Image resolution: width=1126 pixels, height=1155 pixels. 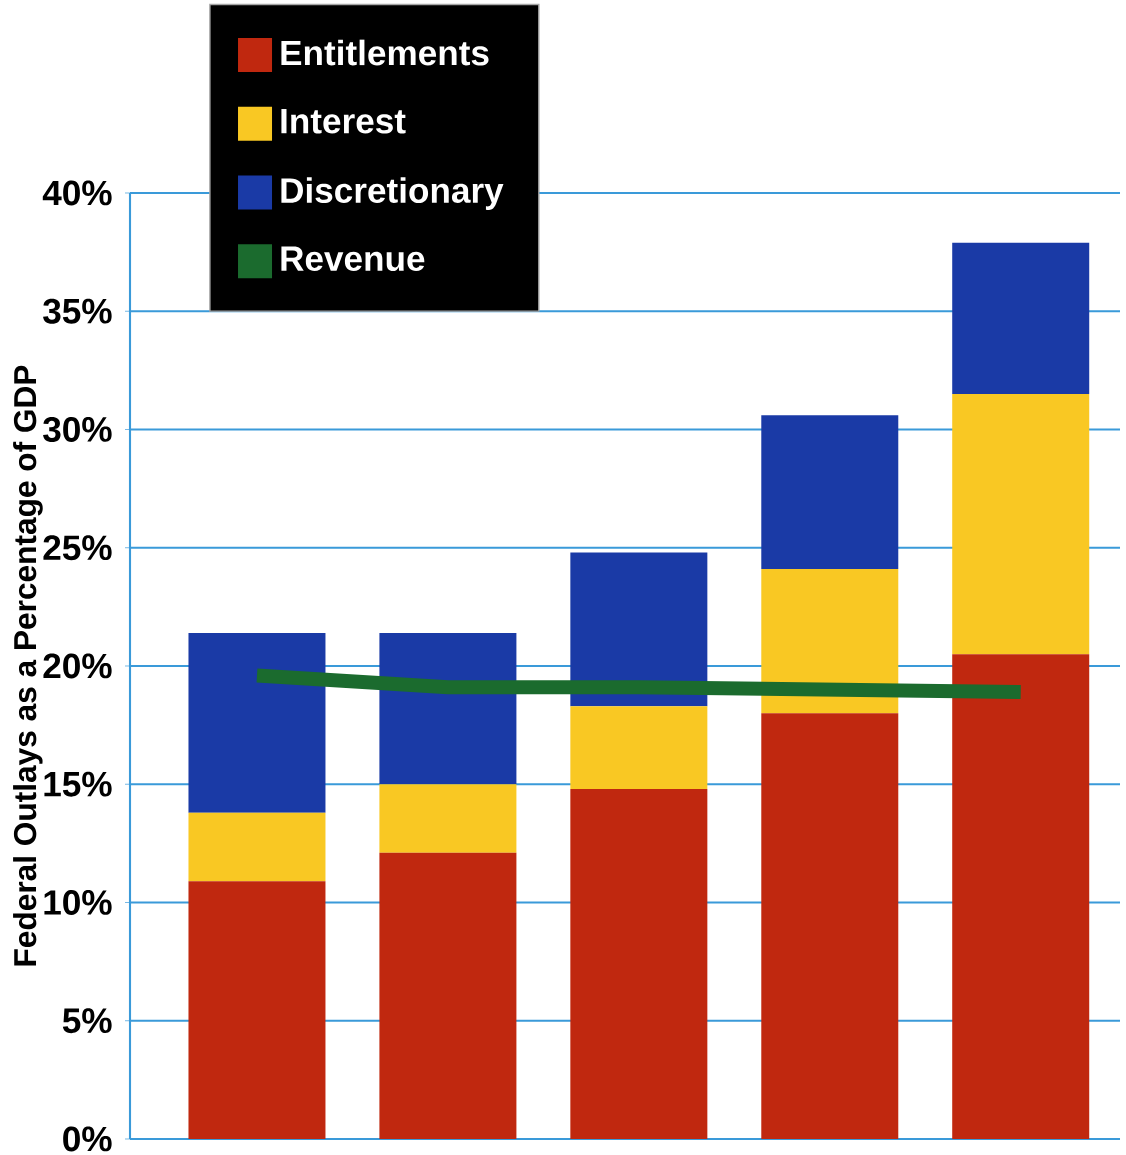 I want to click on y-tick-label: 40%, so click(x=77, y=193).